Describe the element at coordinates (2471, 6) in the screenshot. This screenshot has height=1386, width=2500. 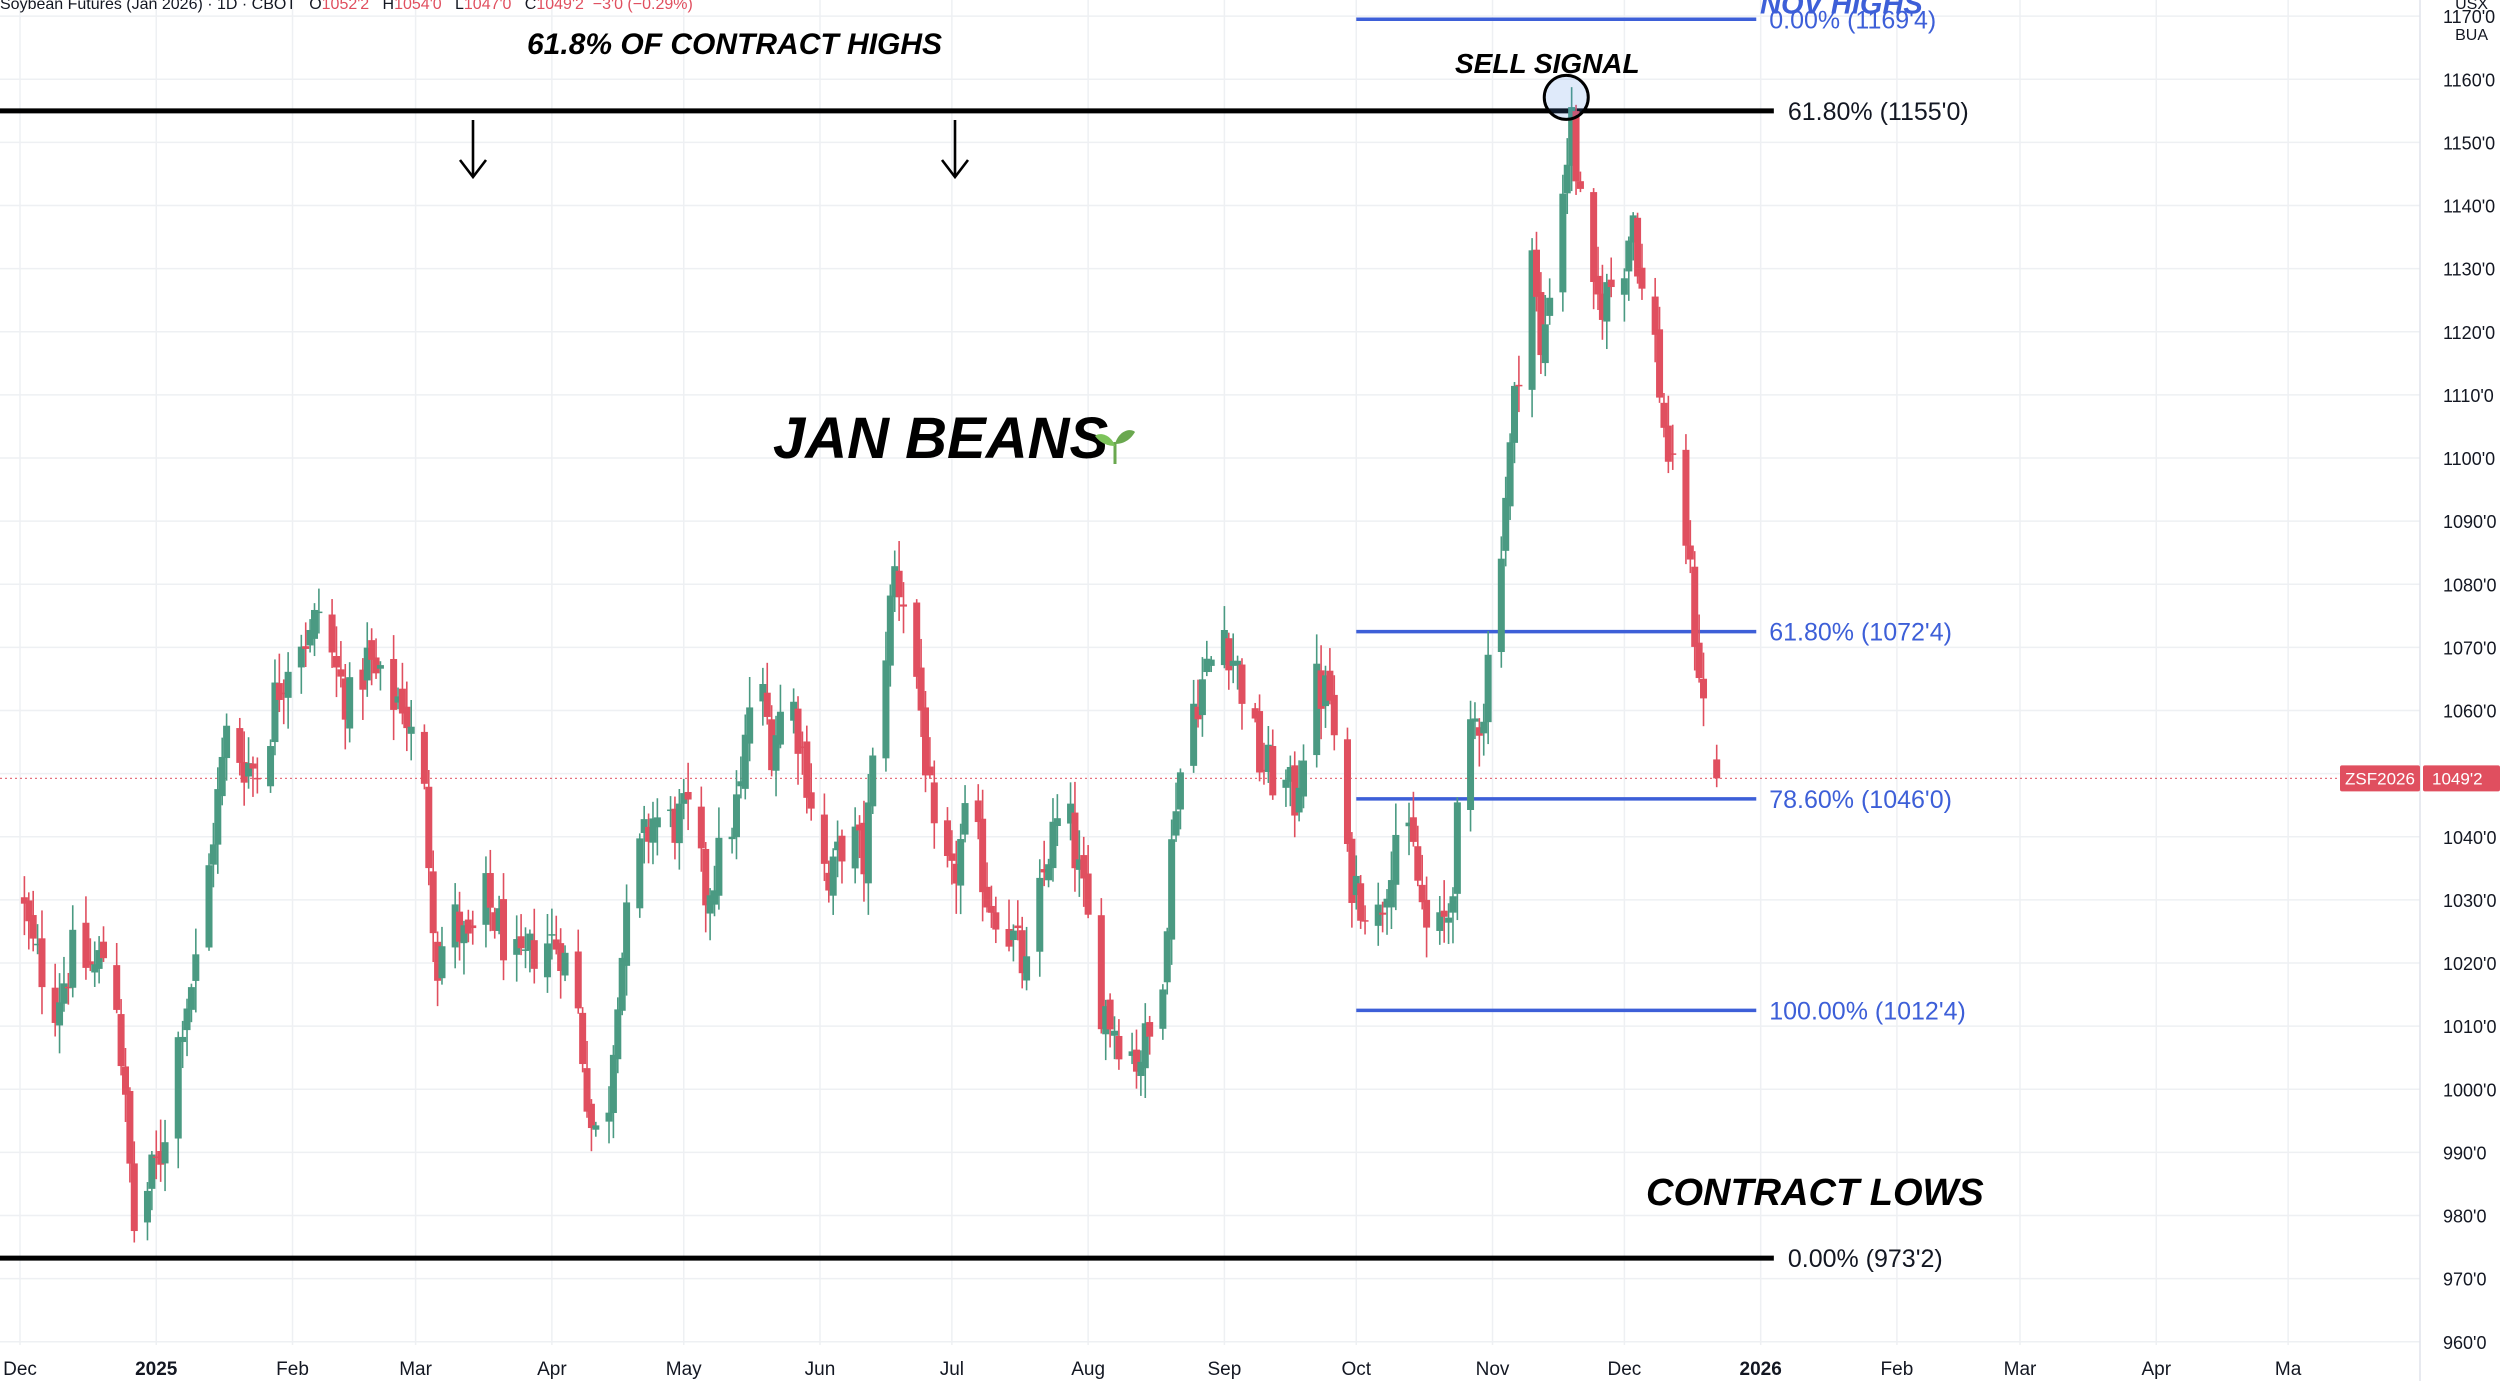
I see `currency-unit: USX` at that location.